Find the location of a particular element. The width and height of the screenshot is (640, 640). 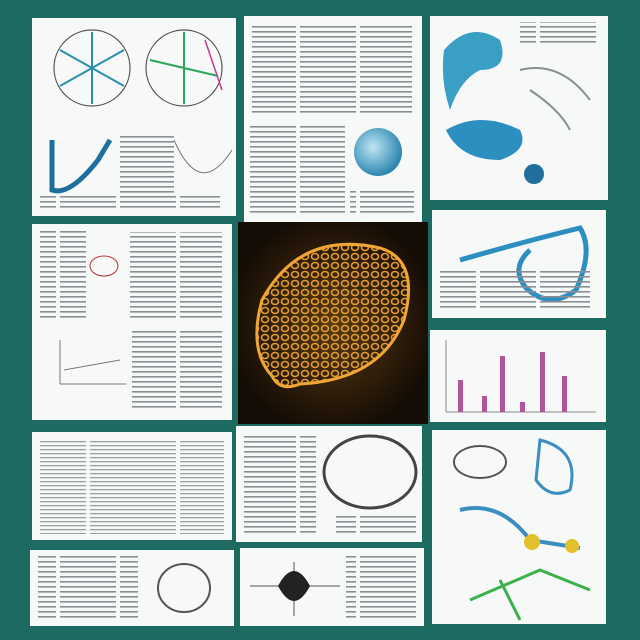

mini-chart is located at coordinates (92, 362).